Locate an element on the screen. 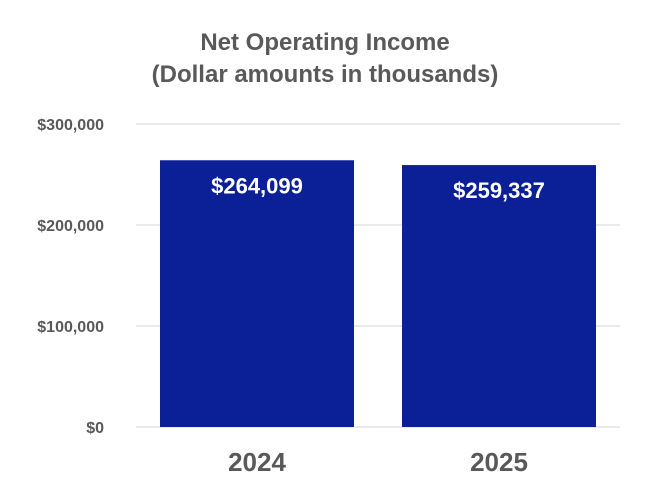 The width and height of the screenshot is (650, 504). y-tick-label: $0 is located at coordinates (95, 428).